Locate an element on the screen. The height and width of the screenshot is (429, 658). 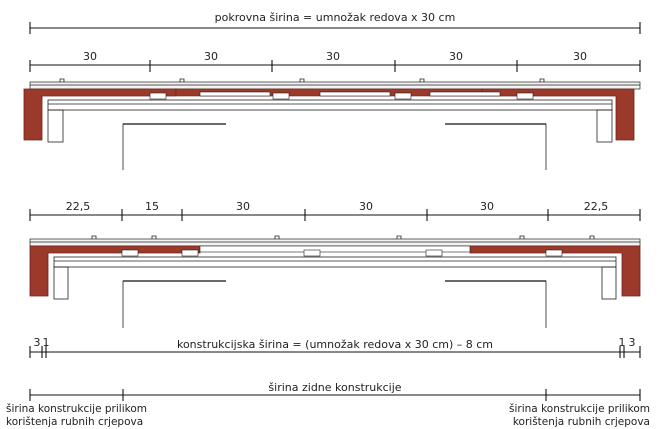
right-note-line-2: korištenja rubnih crjepova is located at coordinates (581, 422).